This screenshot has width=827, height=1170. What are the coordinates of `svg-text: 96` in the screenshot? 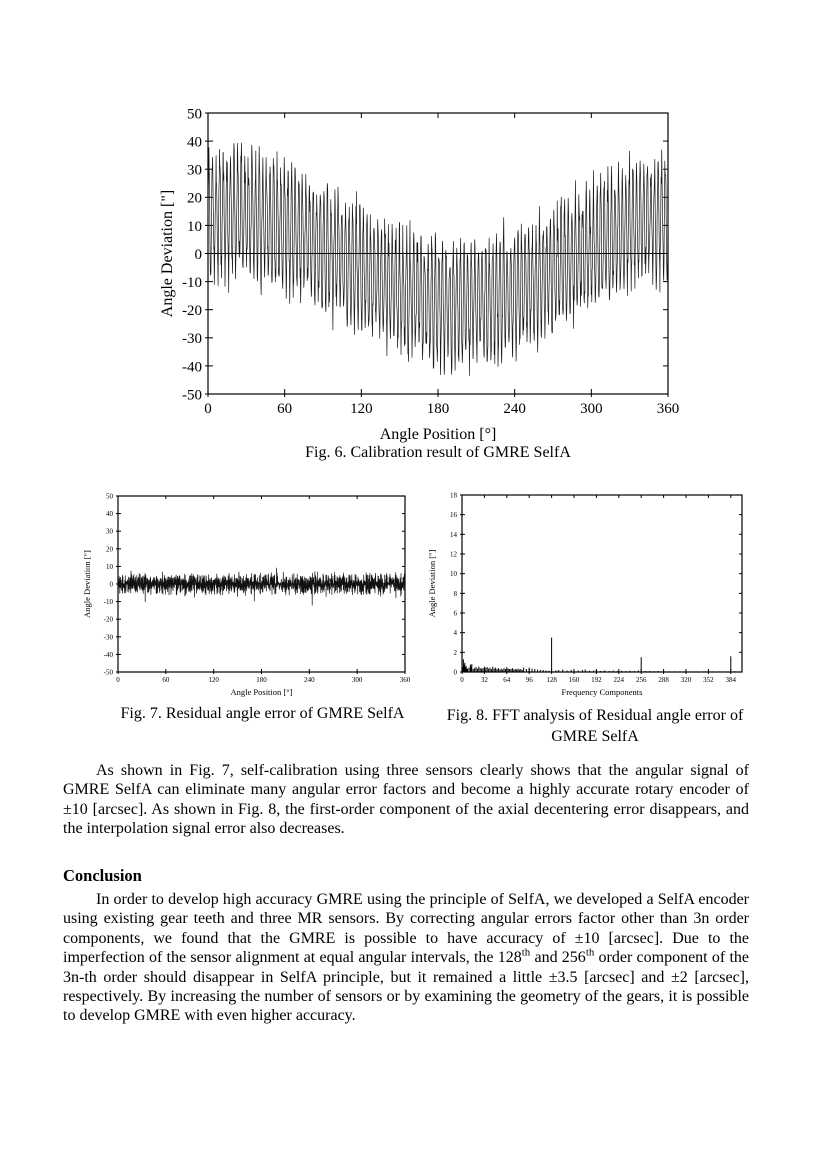 It's located at (530, 680).